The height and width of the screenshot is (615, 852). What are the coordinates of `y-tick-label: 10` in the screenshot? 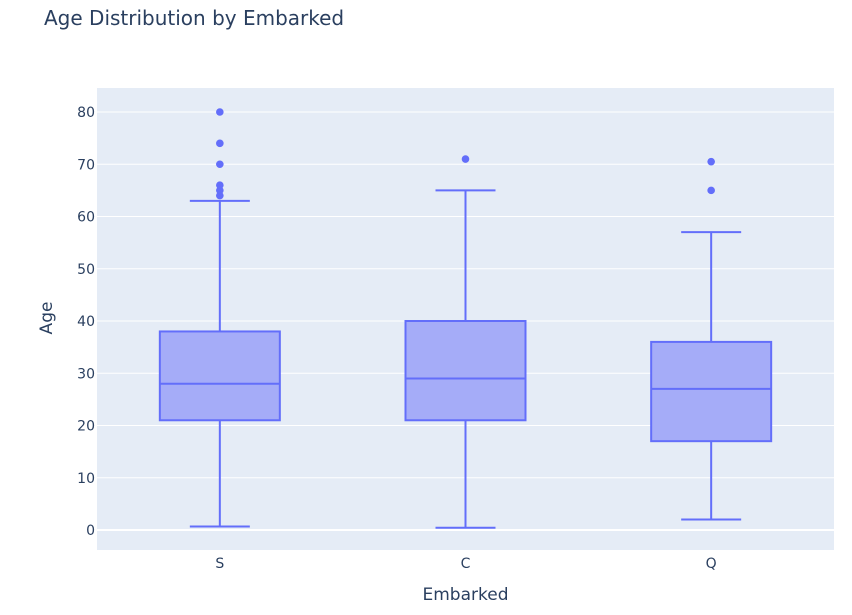 It's located at (86, 479).